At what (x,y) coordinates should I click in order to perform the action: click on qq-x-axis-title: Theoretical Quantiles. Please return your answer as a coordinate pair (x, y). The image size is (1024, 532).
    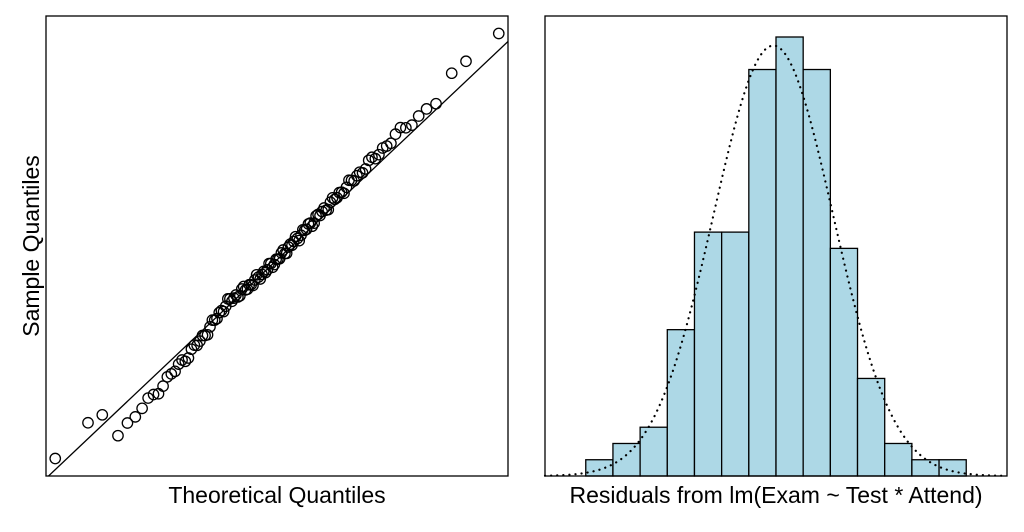
    Looking at the image, I should click on (276, 495).